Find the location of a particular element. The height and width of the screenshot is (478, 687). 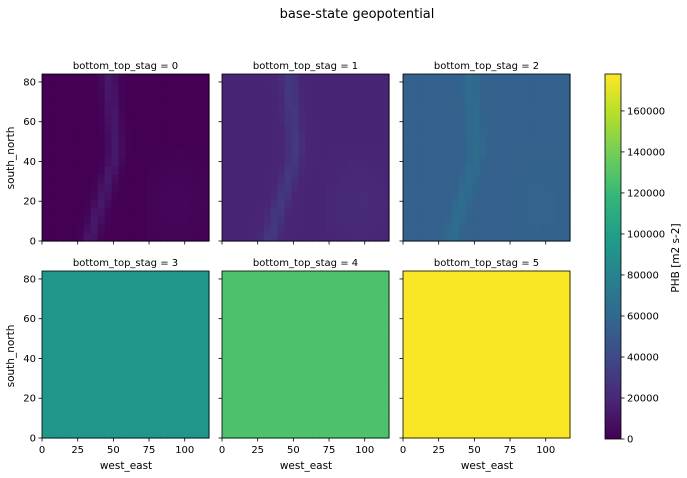

x-tick-label: 100 is located at coordinates (184, 450).